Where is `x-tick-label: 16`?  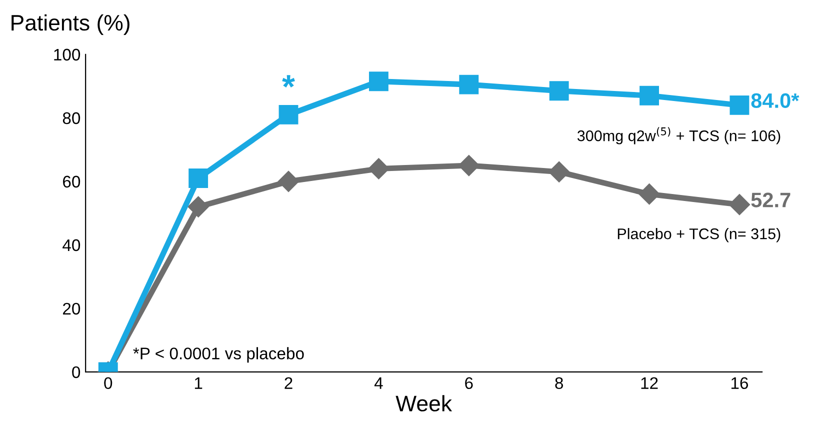 x-tick-label: 16 is located at coordinates (739, 383).